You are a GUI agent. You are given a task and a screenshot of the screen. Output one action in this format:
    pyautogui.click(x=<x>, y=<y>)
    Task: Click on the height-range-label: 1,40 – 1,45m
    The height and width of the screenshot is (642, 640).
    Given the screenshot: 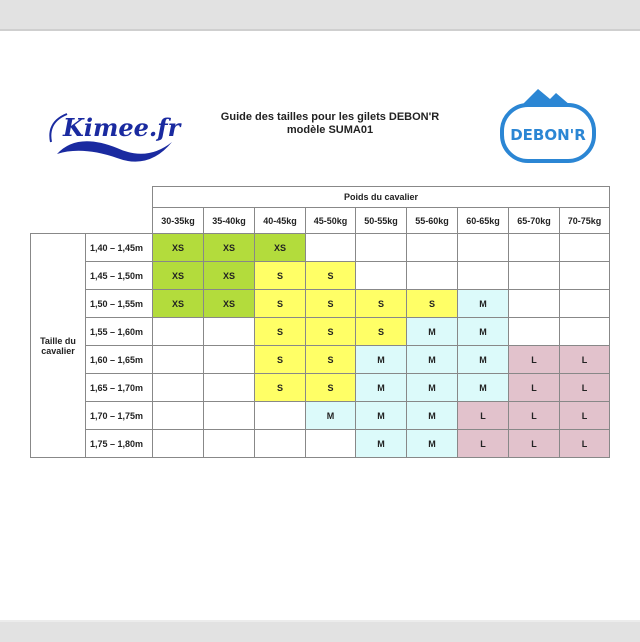 What is the action you would take?
    pyautogui.click(x=119, y=247)
    